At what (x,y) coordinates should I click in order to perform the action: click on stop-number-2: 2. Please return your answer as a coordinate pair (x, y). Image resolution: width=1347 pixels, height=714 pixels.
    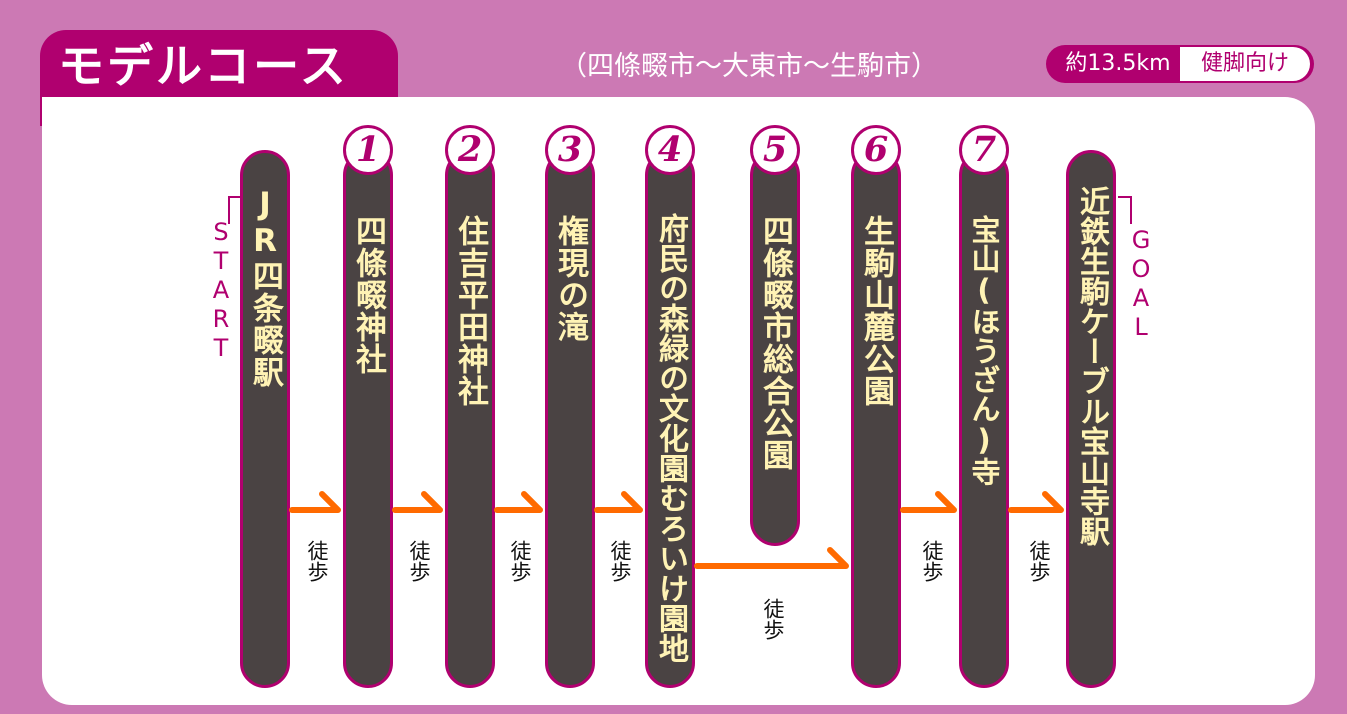
    Looking at the image, I should click on (470, 150).